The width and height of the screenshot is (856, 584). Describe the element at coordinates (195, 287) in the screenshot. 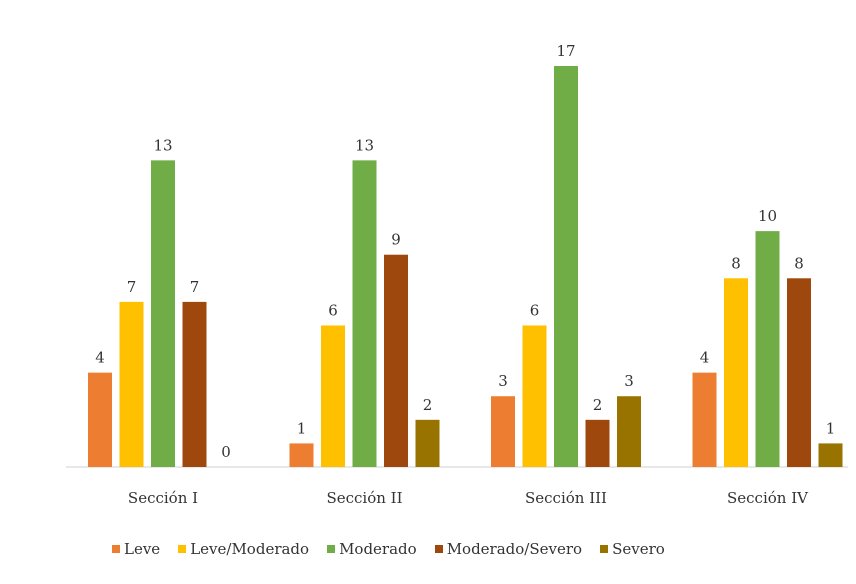

I see `data-label-moderado-severo-1: 7` at that location.